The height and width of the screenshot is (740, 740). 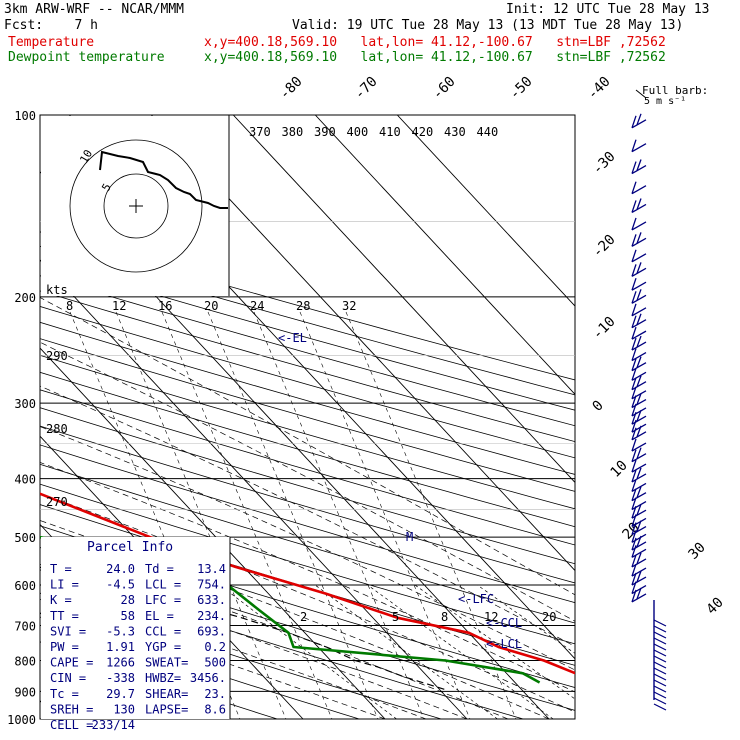 I want to click on pressure-label-400: 400, so click(x=25, y=480).